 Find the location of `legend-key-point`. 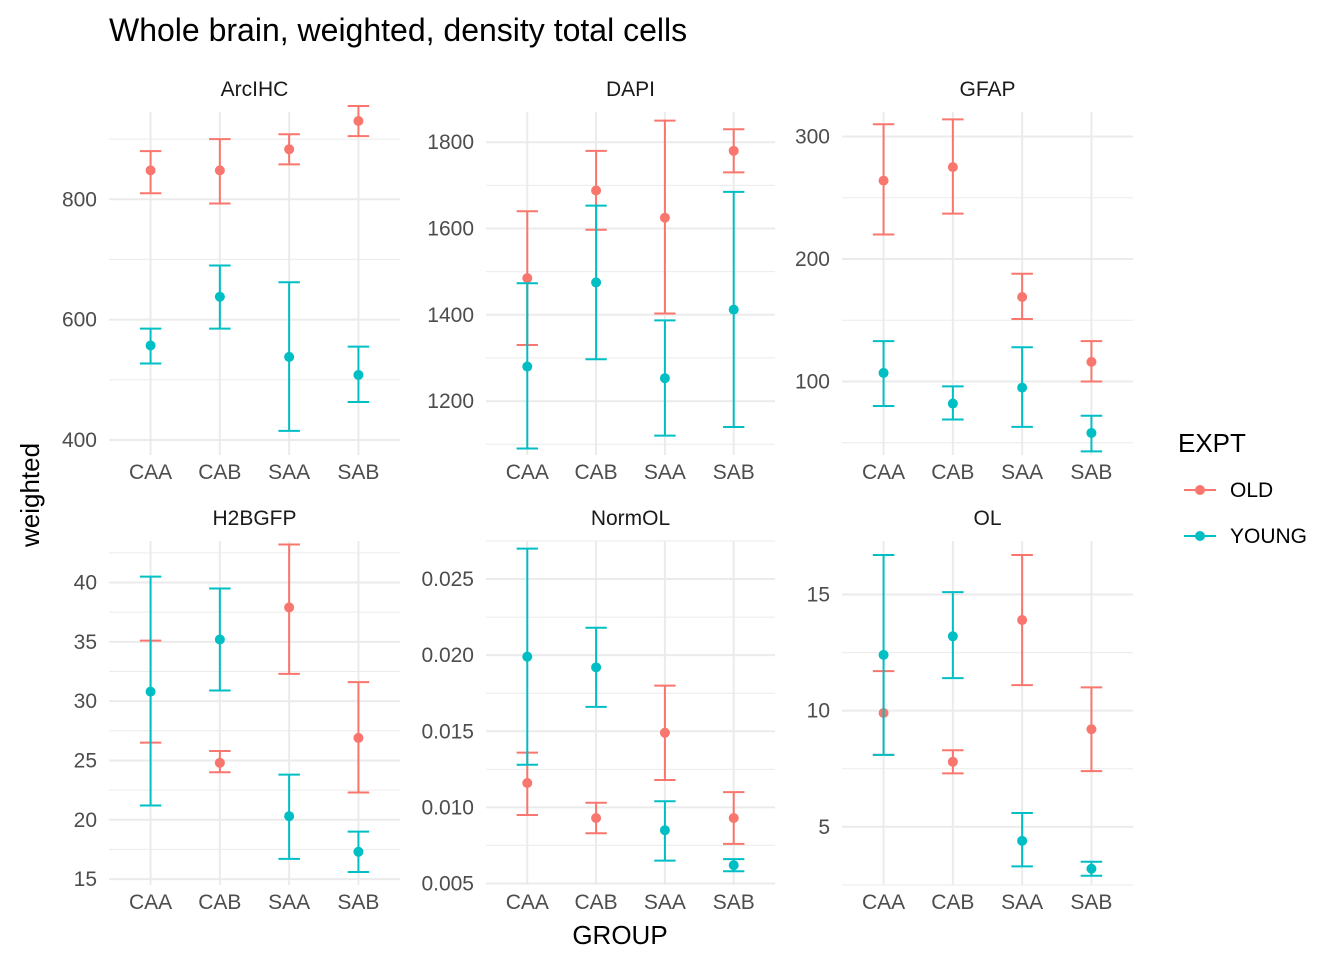

legend-key-point is located at coordinates (1200, 490).